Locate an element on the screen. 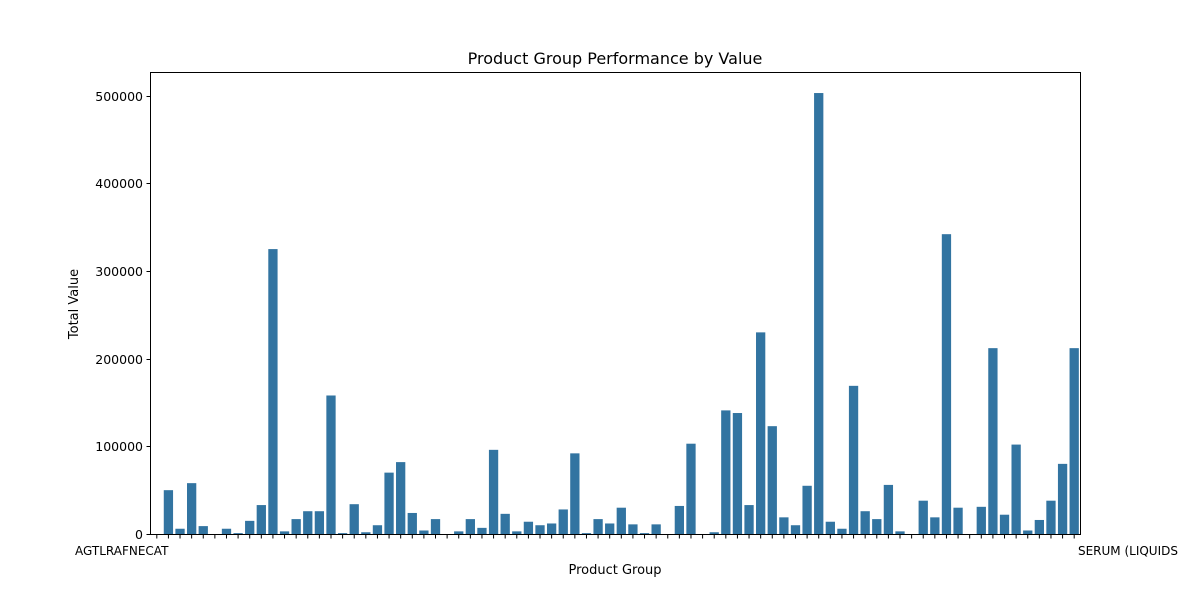 The image size is (1200, 600). y-axis-label: Total Value is located at coordinates (74, 304).